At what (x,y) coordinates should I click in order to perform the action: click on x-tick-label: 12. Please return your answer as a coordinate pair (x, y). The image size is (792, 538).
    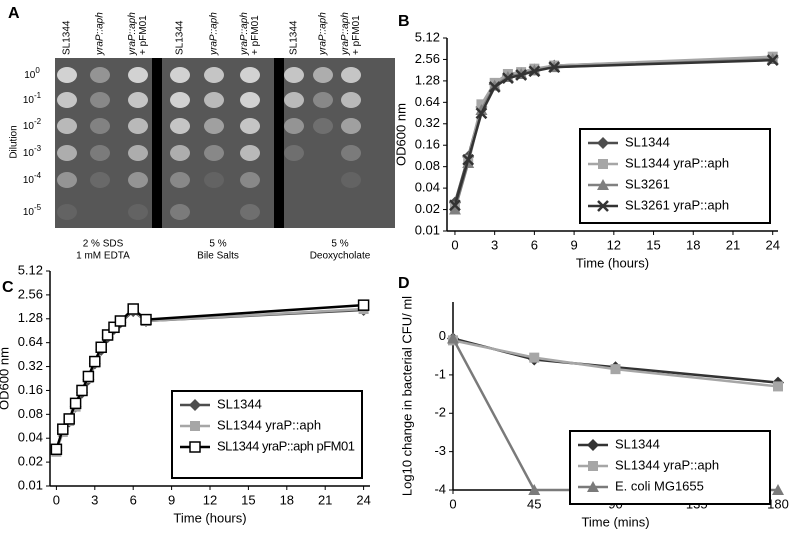
    Looking at the image, I should click on (210, 499).